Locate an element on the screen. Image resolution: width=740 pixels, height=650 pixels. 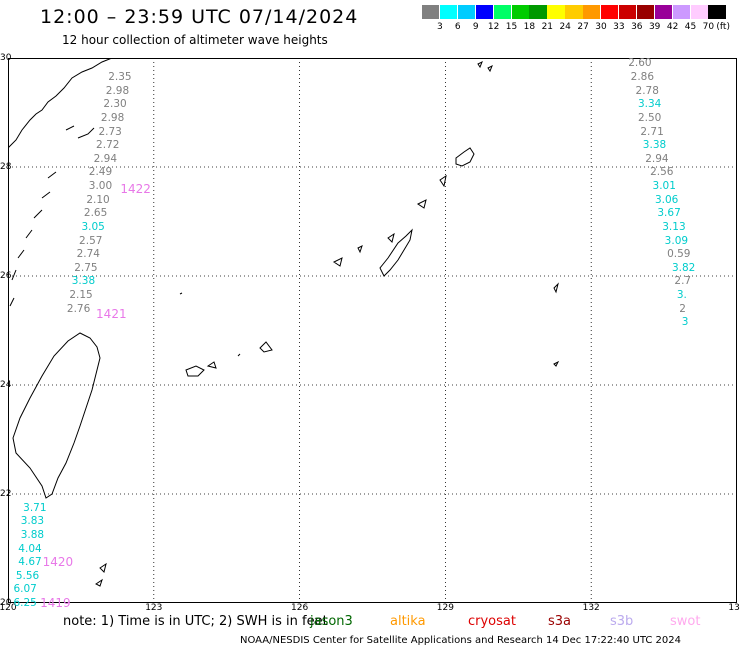
wave-height-label: 3.71 is located at coordinates (35, 507).